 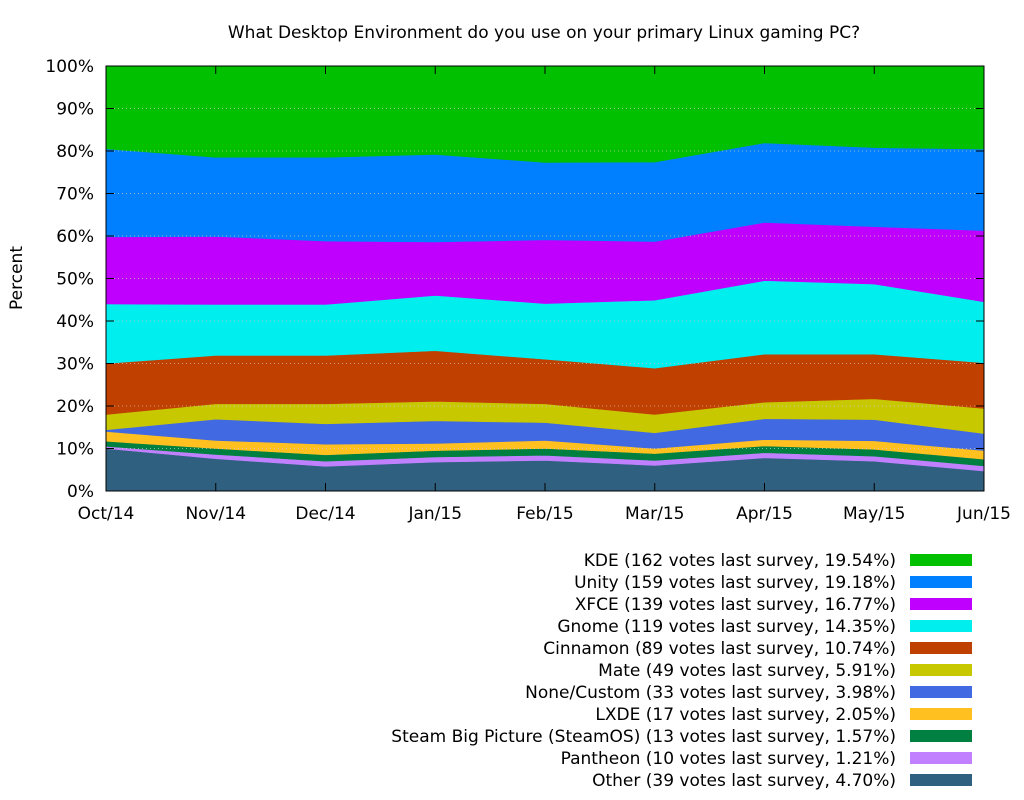 What do you see at coordinates (69, 67) in the screenshot?
I see `y-tick-label: 100%` at bounding box center [69, 67].